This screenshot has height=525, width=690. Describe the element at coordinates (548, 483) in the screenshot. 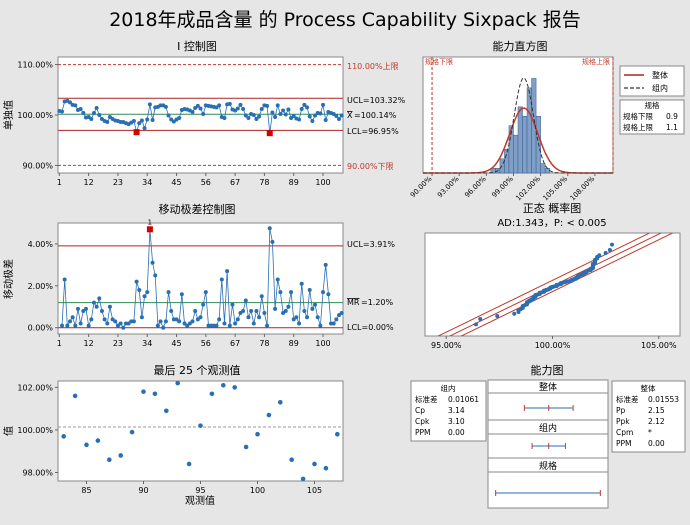

I see `capability-spec-panel` at that location.